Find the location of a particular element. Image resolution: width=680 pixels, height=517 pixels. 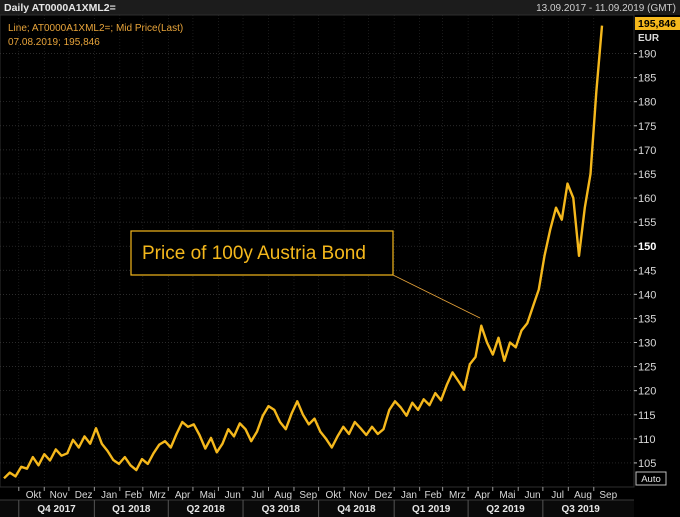

y-tick-label: 190 is located at coordinates (647, 55).